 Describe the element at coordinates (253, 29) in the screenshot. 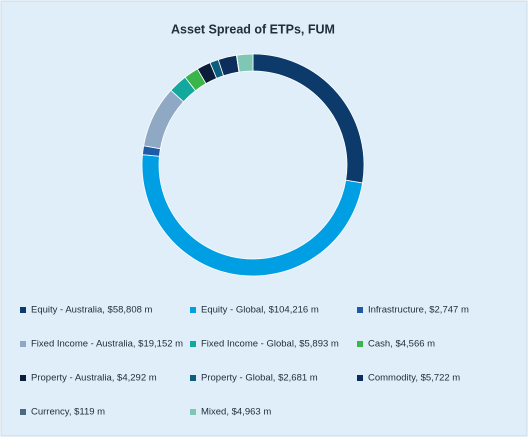

I see `chart-title: Asset Spread of ETPs, FUM` at that location.